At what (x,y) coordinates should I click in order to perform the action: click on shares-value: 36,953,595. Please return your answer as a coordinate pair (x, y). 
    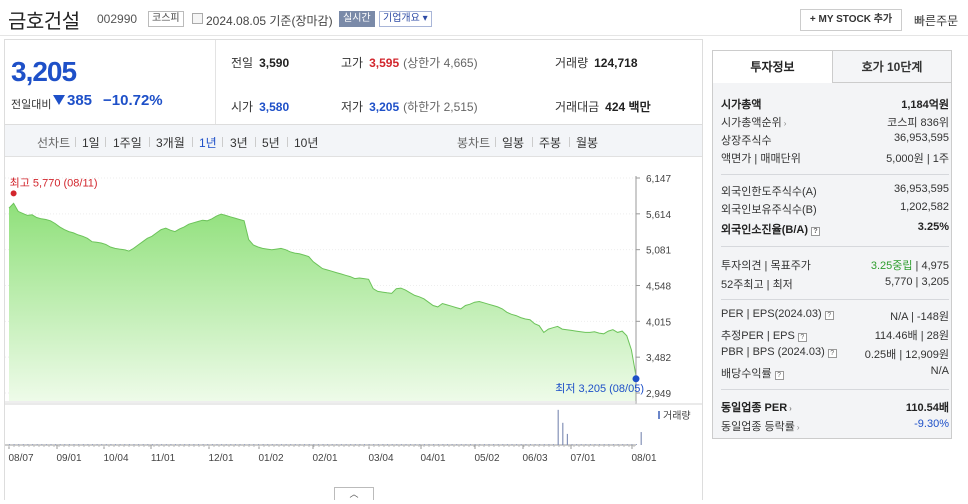
    Looking at the image, I should click on (921, 138).